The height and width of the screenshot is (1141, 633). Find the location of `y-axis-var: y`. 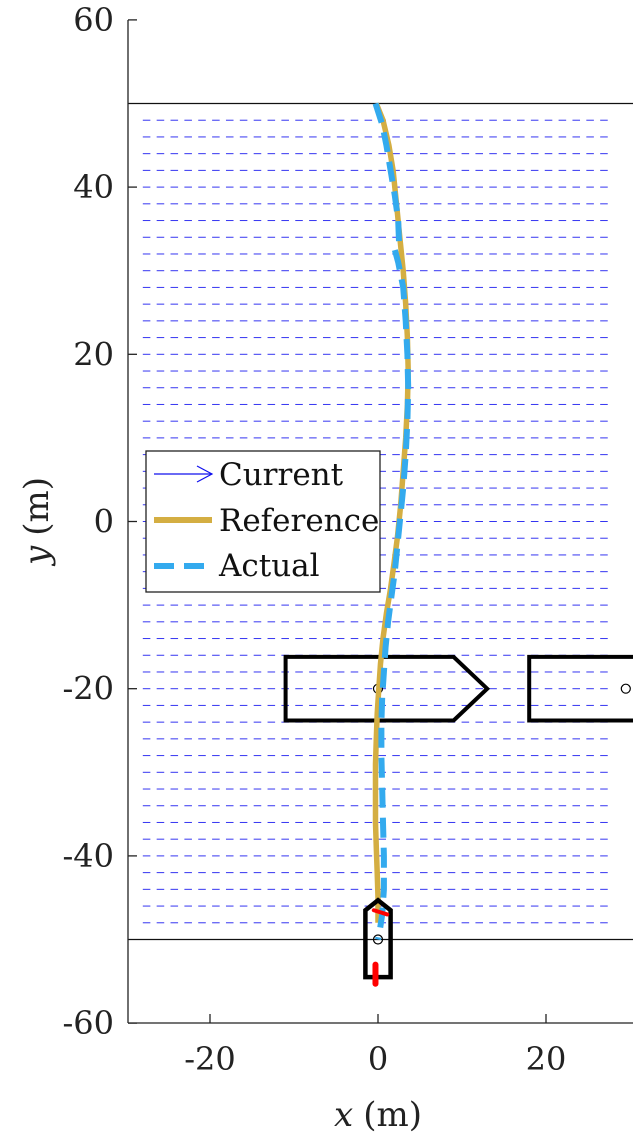

y-axis-var: y is located at coordinates (37, 556).